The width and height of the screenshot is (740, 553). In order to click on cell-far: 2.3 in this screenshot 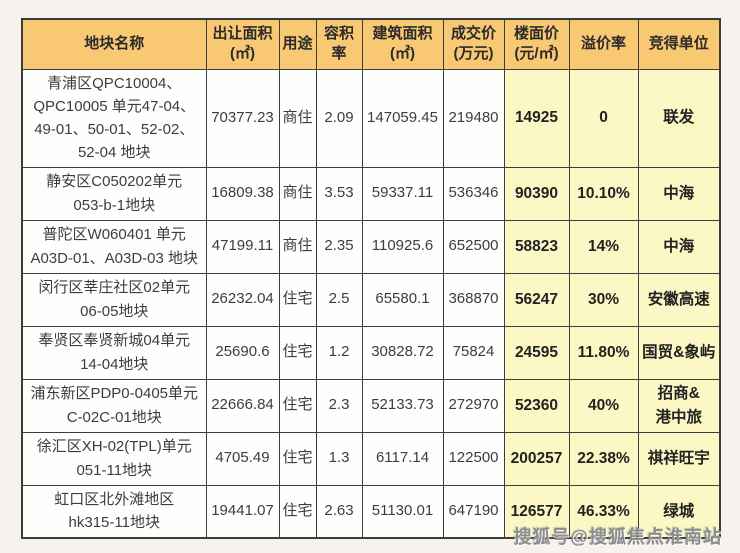, I will do `click(339, 405)`.